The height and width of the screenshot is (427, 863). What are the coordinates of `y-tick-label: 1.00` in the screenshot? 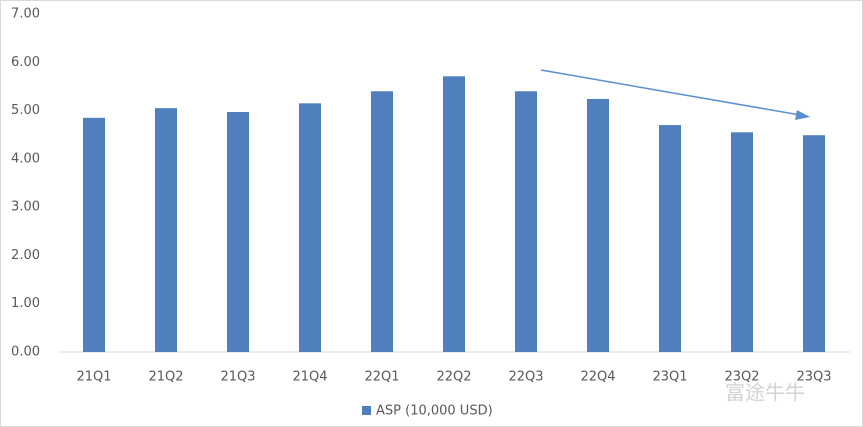 It's located at (25, 303).